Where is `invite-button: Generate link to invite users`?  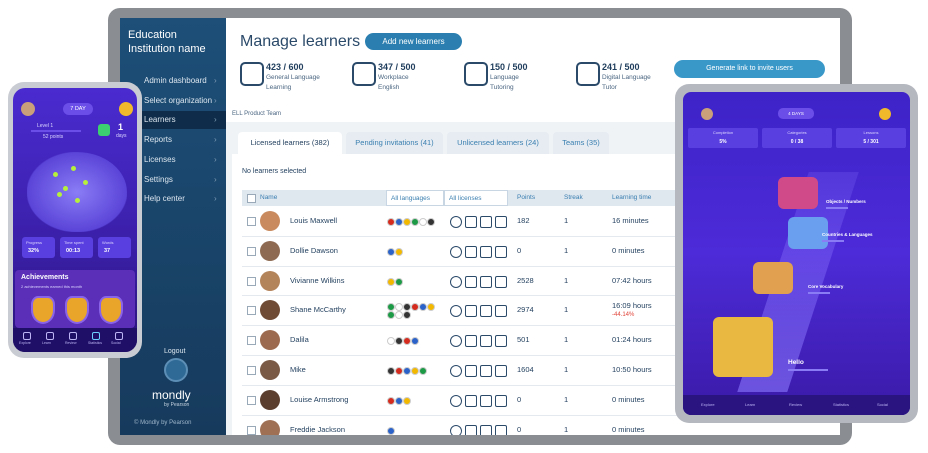 invite-button: Generate link to invite users is located at coordinates (749, 69).